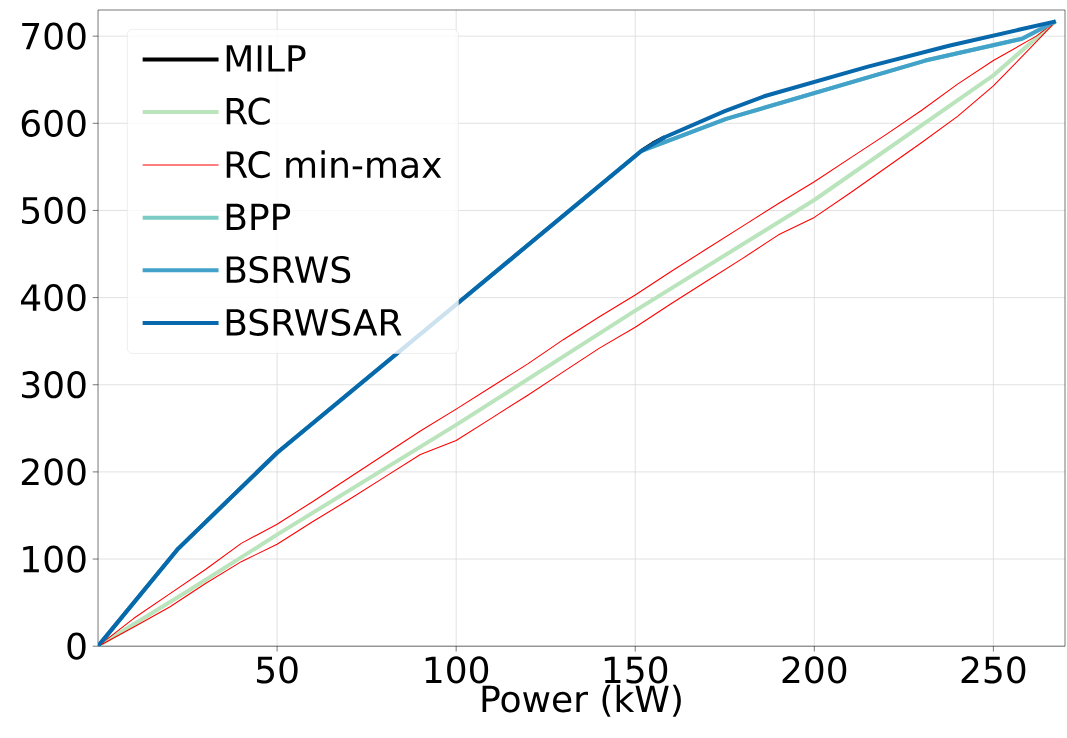 The height and width of the screenshot is (738, 1067). What do you see at coordinates (581, 700) in the screenshot?
I see `x-axis-title: Power (kW)` at bounding box center [581, 700].